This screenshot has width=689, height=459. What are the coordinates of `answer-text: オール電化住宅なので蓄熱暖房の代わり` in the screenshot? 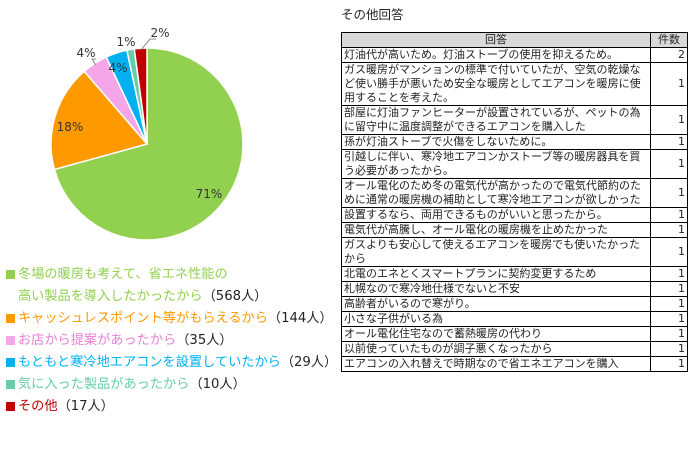 It's located at (496, 334).